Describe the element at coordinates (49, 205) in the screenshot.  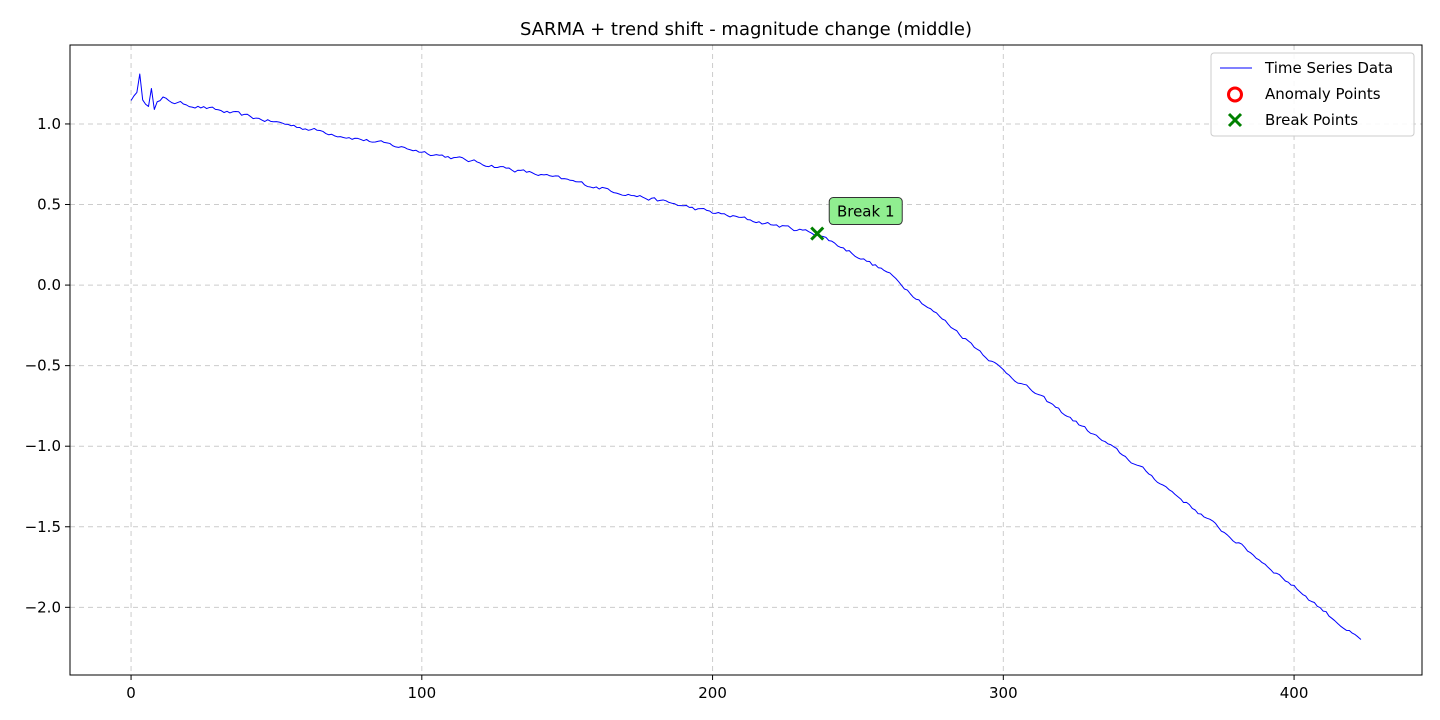
I see `y-tick-label: 0.5` at that location.